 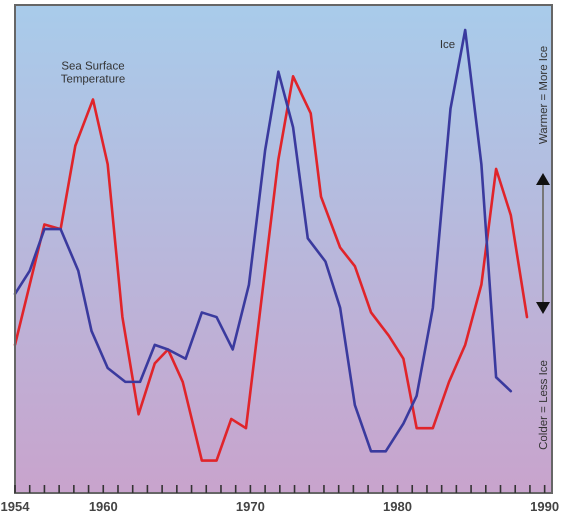 I want to click on series-label: Ice, so click(x=448, y=45).